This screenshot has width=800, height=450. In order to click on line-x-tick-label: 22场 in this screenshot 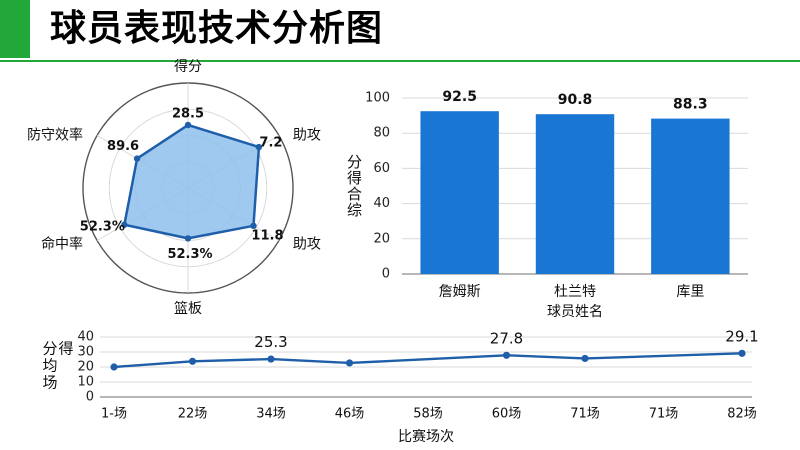, I will do `click(193, 414)`.